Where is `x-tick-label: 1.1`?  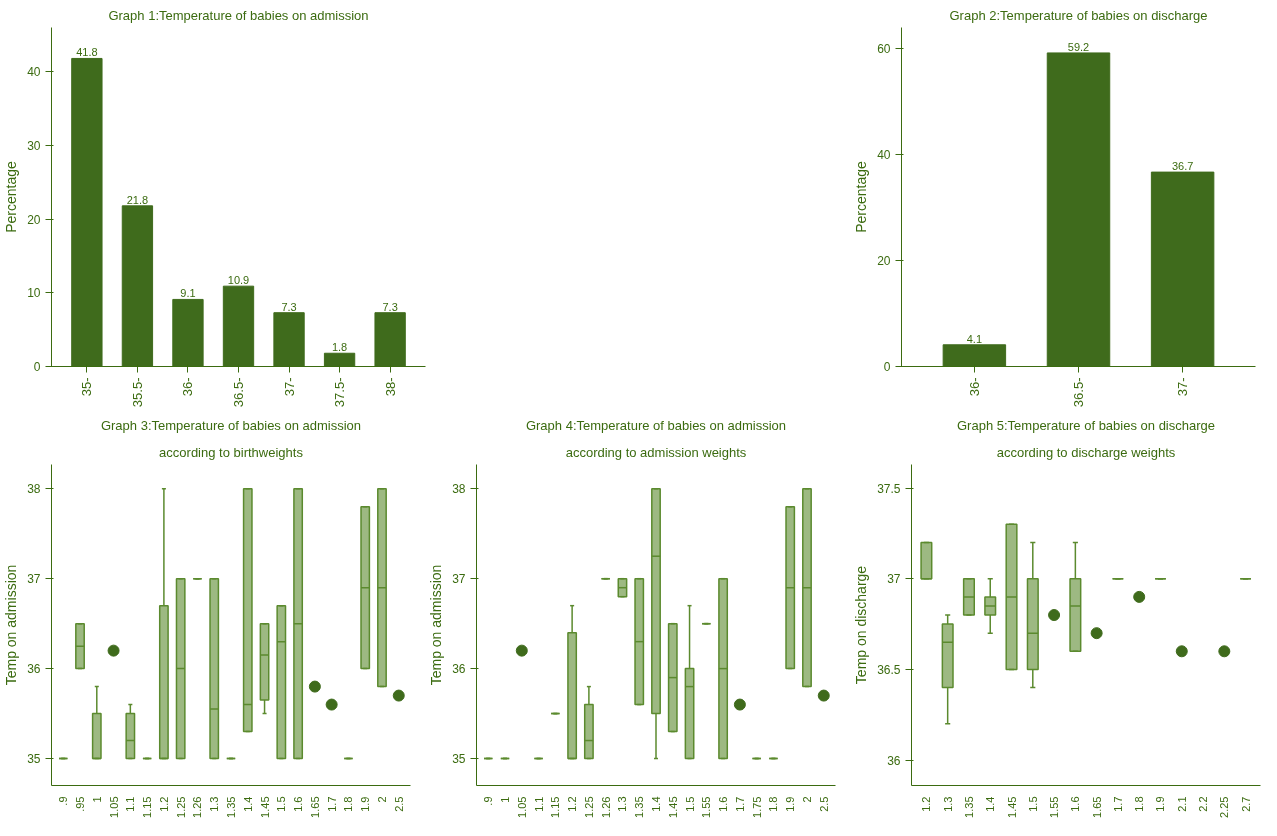
x-tick-label: 1.1 is located at coordinates (538, 804).